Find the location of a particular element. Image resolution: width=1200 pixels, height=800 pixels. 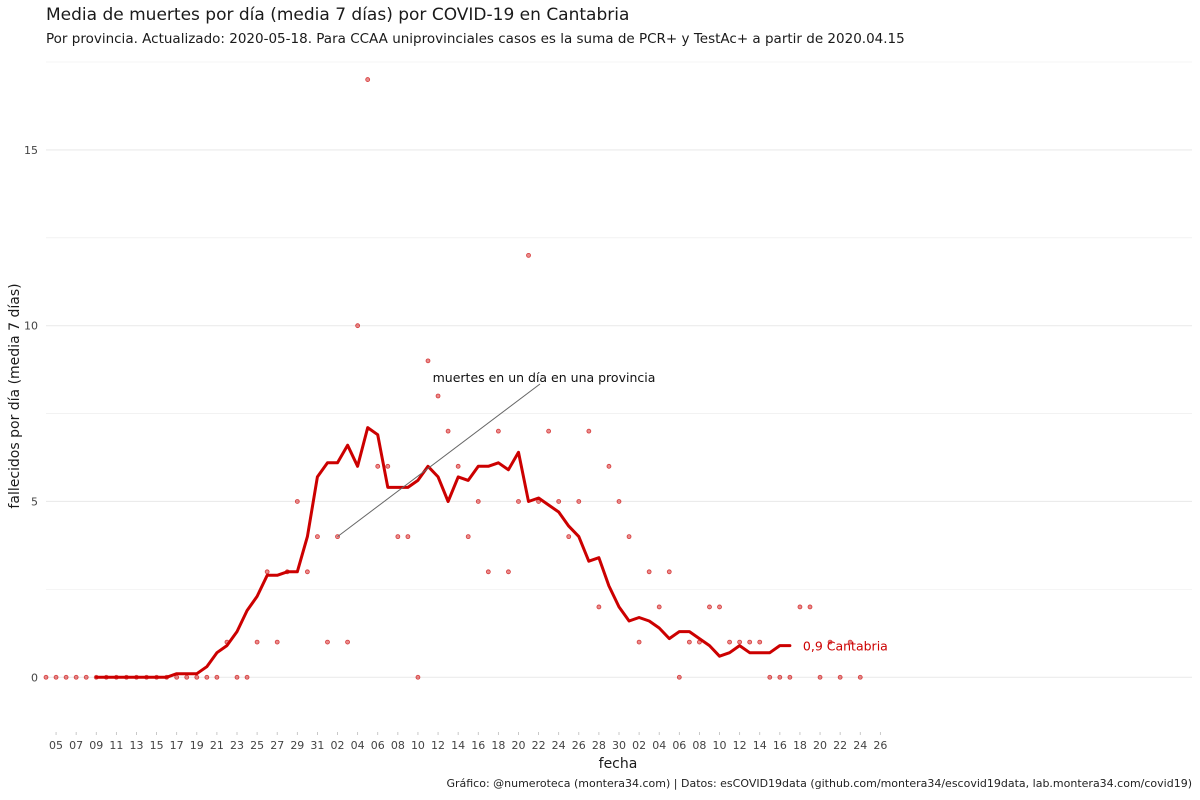

x-tick-label: 05 is located at coordinates (56, 745).